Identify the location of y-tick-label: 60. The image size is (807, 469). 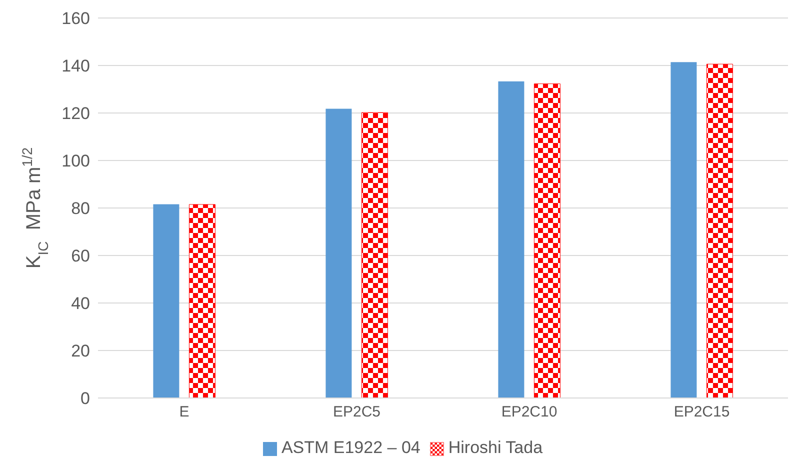
(80, 256).